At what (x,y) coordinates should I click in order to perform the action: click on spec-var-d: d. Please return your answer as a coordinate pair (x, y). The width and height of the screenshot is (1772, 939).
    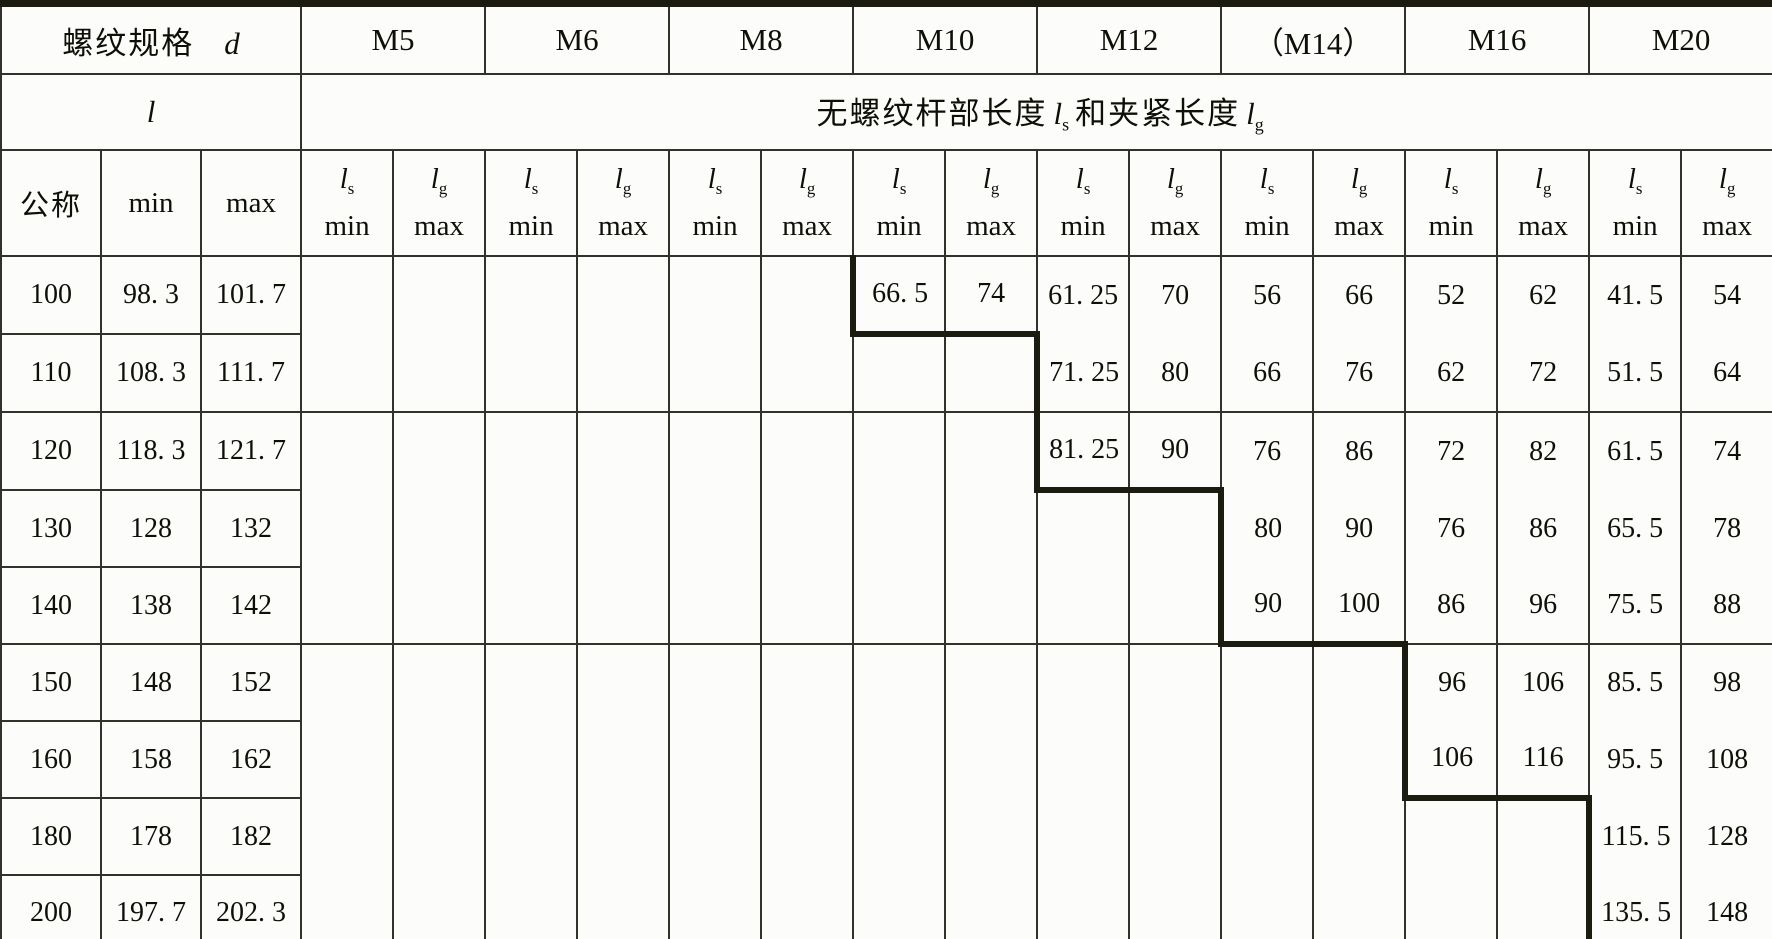
    Looking at the image, I should click on (232, 43).